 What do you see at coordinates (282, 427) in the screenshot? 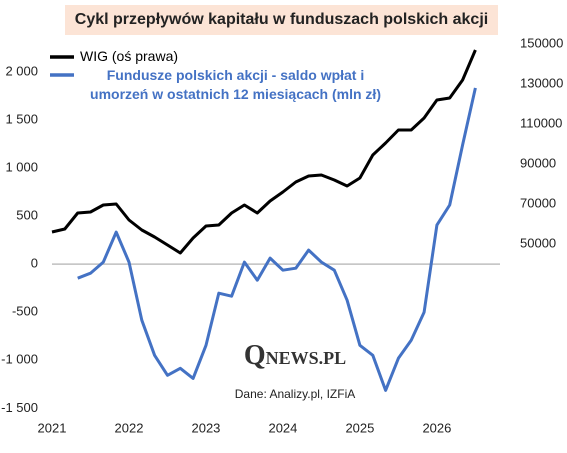
I see `x-tick-label: 2024` at bounding box center [282, 427].